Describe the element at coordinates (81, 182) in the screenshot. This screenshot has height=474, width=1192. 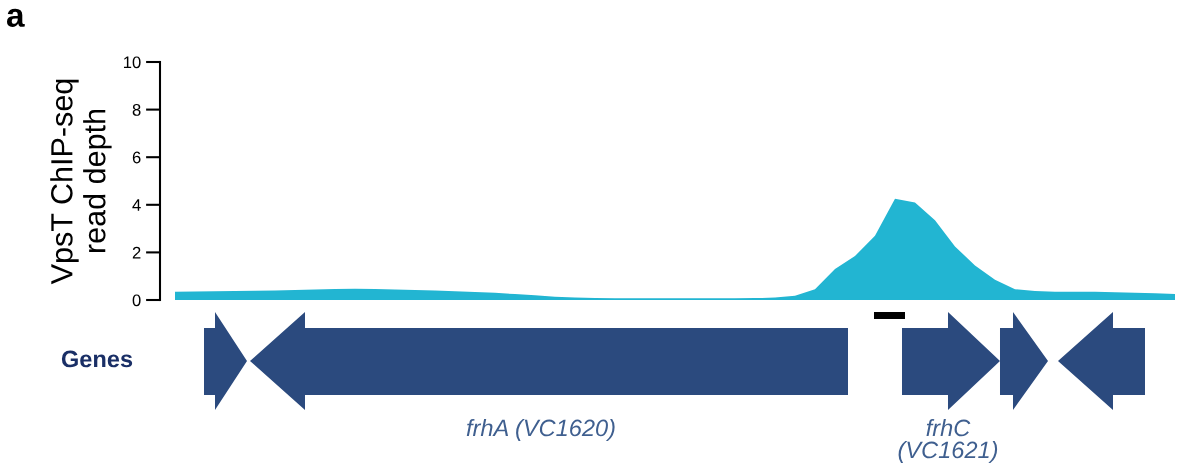
I see `y-axis-title: VpsT ChIP-seq read depth` at that location.